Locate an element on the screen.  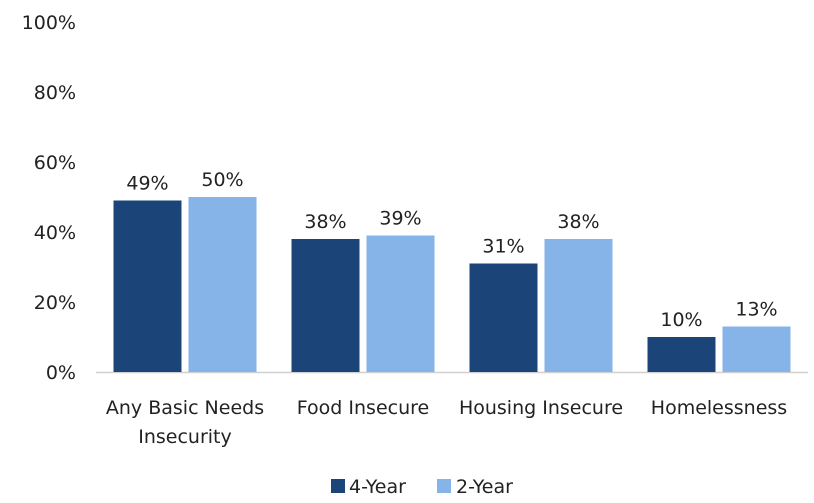
y-tick-label: 60% is located at coordinates (55, 163).